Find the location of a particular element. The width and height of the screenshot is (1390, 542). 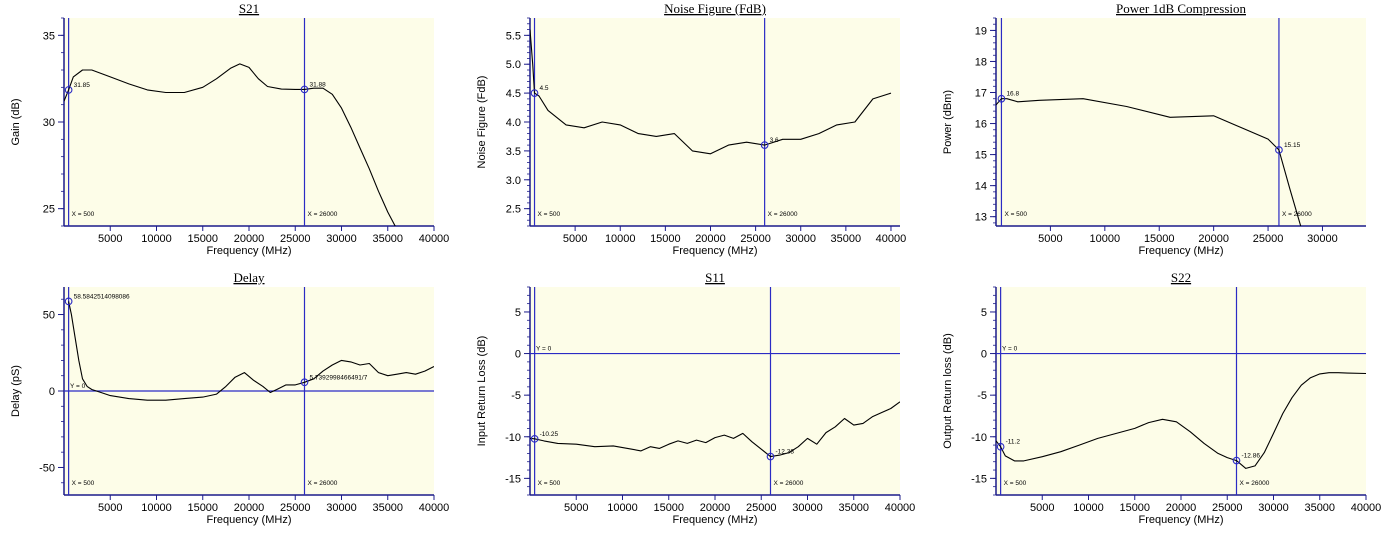

y-tick-label: 35 is located at coordinates (49, 36).